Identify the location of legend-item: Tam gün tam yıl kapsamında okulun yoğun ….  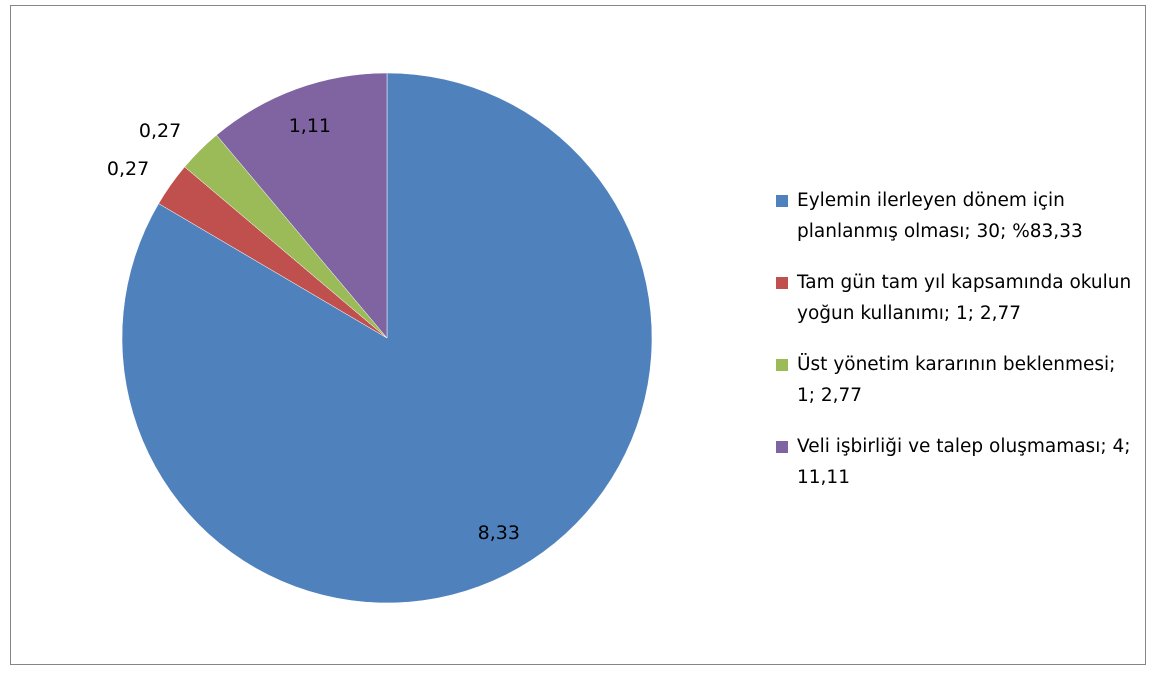
(956, 298).